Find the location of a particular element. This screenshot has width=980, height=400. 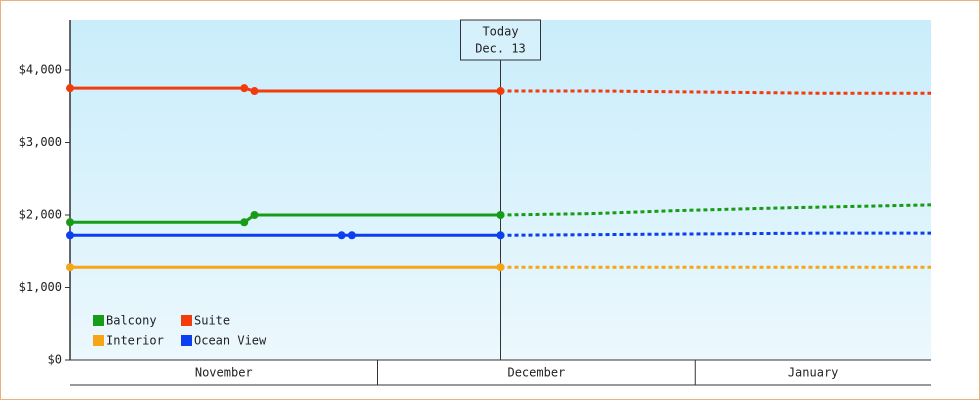

legend-label: Balcony is located at coordinates (131, 321).